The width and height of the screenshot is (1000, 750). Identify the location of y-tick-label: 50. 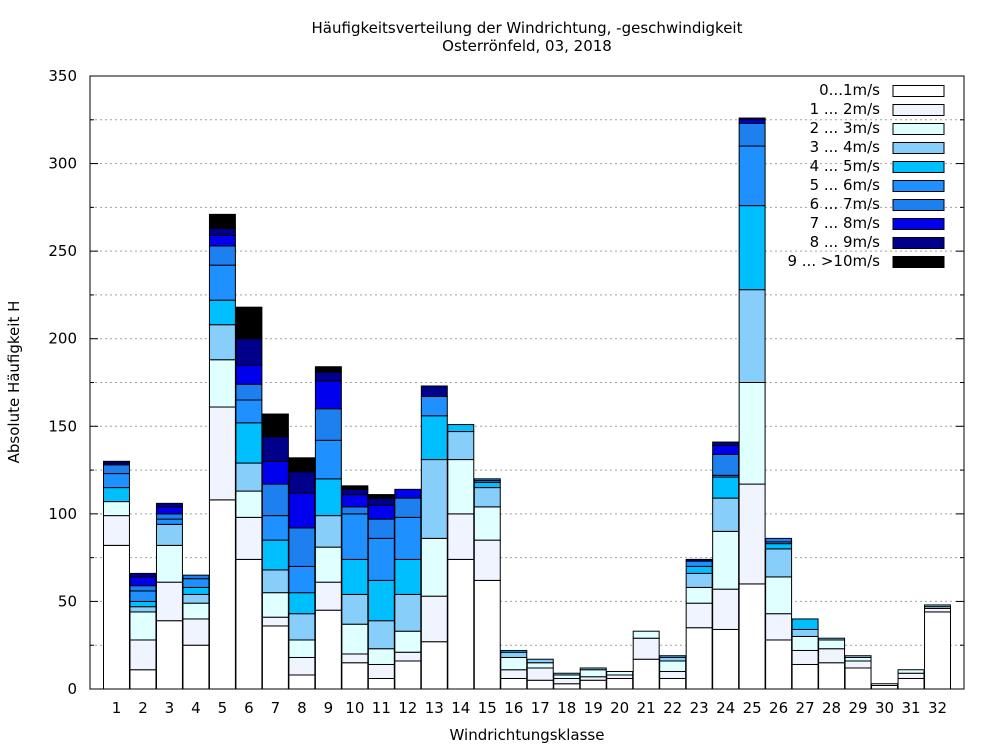
(67, 601).